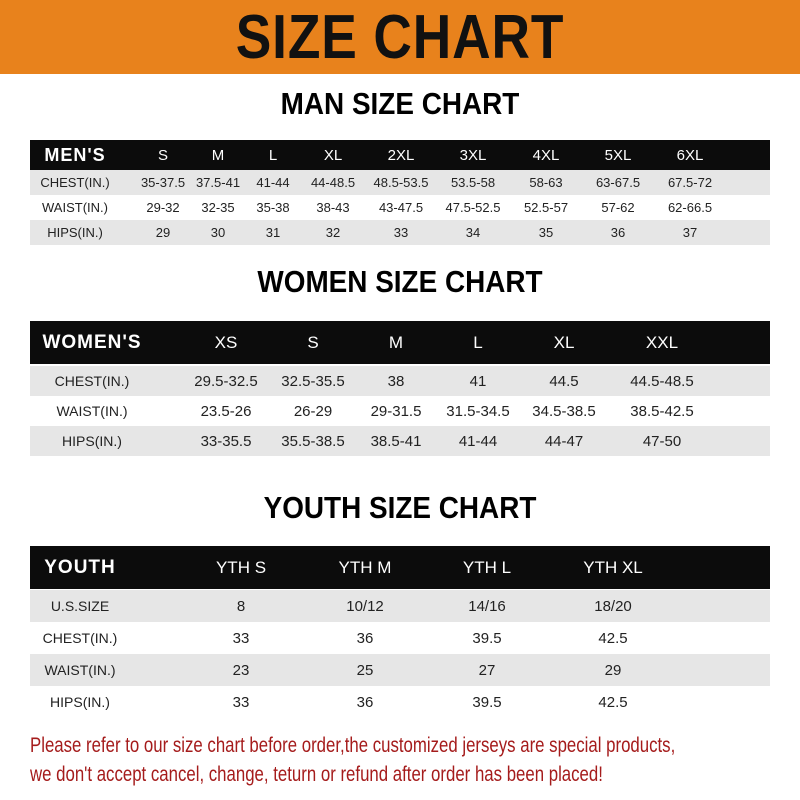 This screenshot has height=800, width=800. I want to click on table-cell: 57-62, so click(618, 207).